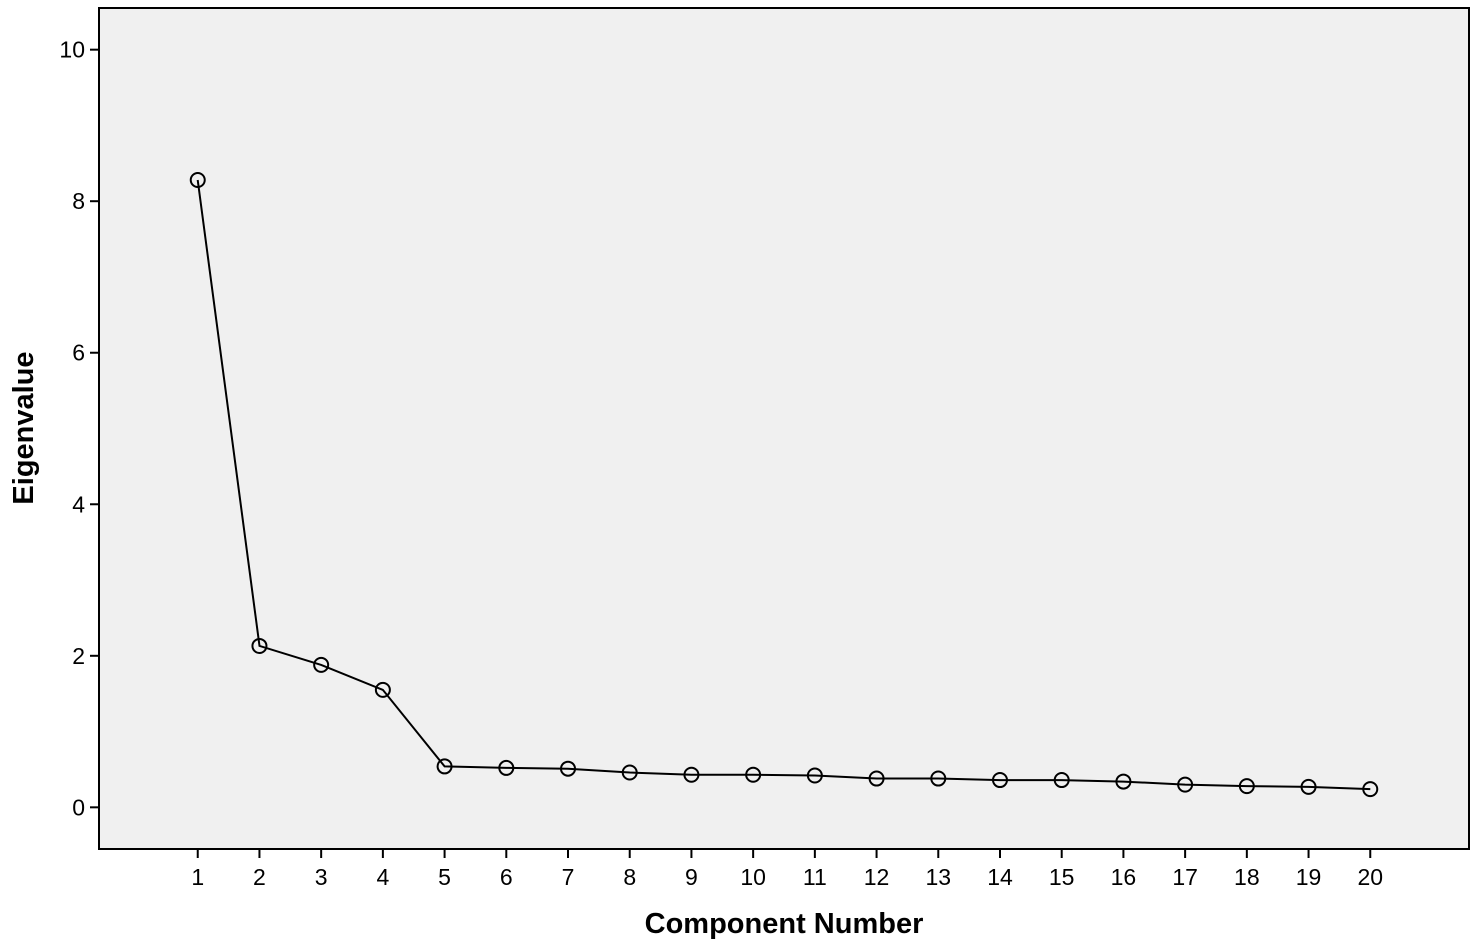 Image resolution: width=1477 pixels, height=946 pixels. Describe the element at coordinates (1309, 877) in the screenshot. I see `x-tick-label: 19` at that location.